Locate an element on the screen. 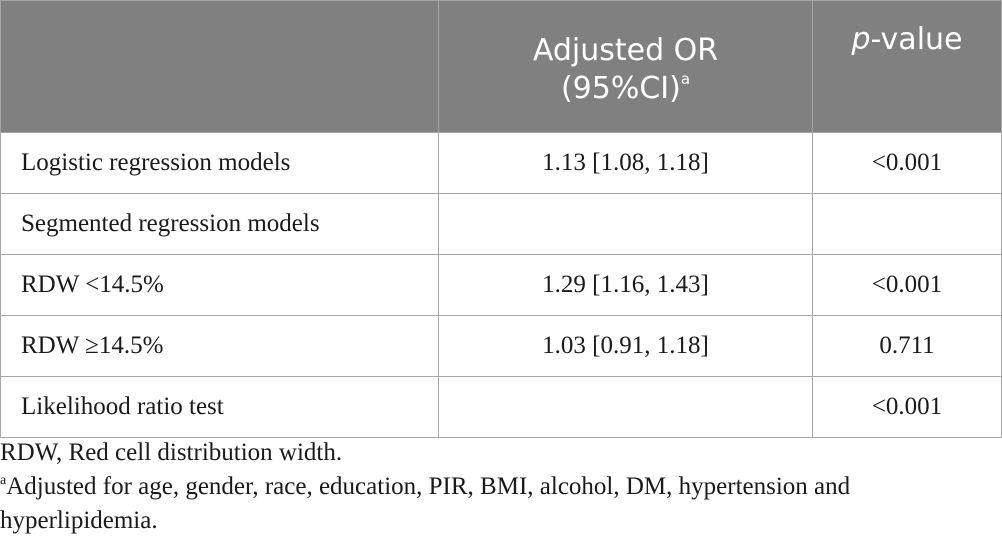  header-empty-cell is located at coordinates (219, 66).